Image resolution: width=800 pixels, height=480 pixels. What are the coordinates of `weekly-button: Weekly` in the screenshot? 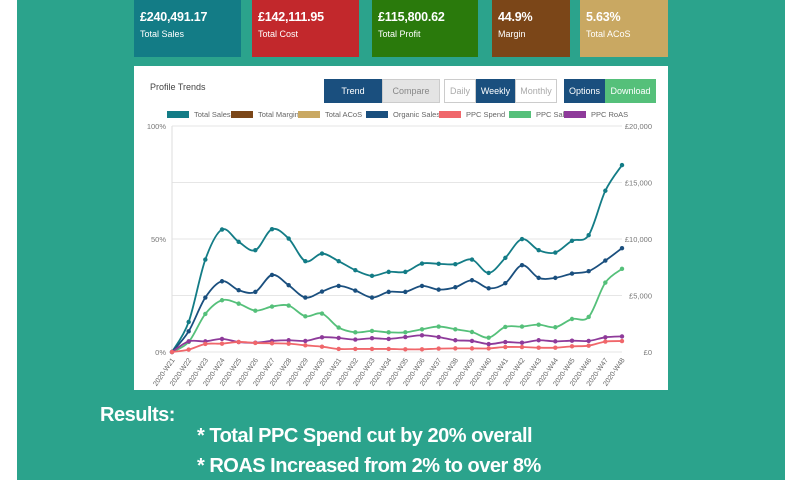 It's located at (495, 91).